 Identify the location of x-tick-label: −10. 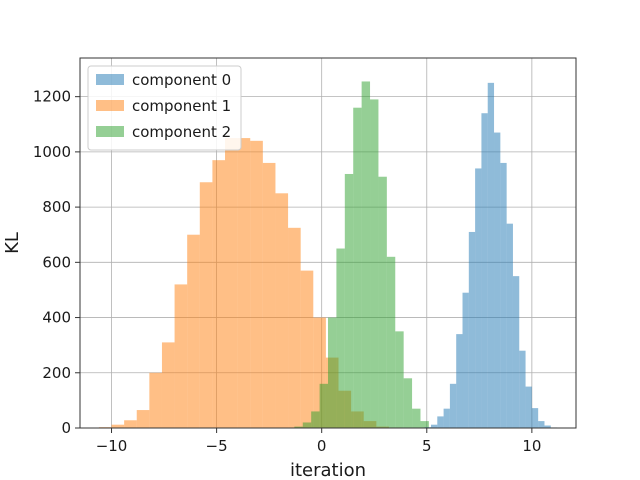
(112, 446).